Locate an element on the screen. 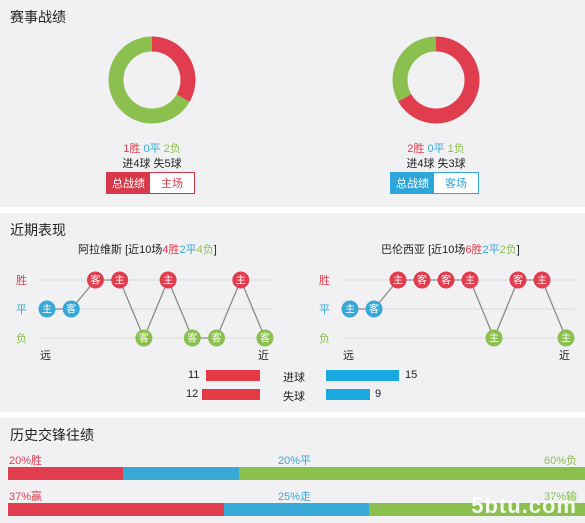 This screenshot has height=523, width=585. right-summary-suffix: ] is located at coordinates (518, 250).